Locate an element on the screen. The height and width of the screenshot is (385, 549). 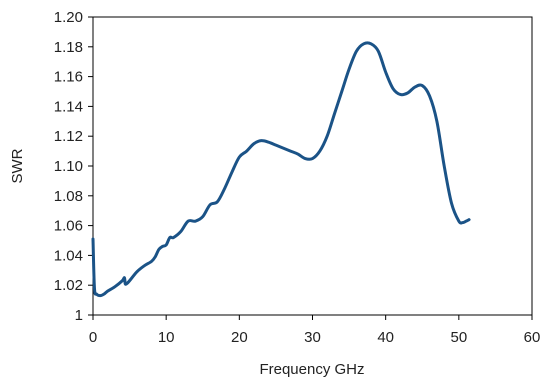
x-tick-labels: 0 10 20 30 40 50 60 is located at coordinates (315, 337).